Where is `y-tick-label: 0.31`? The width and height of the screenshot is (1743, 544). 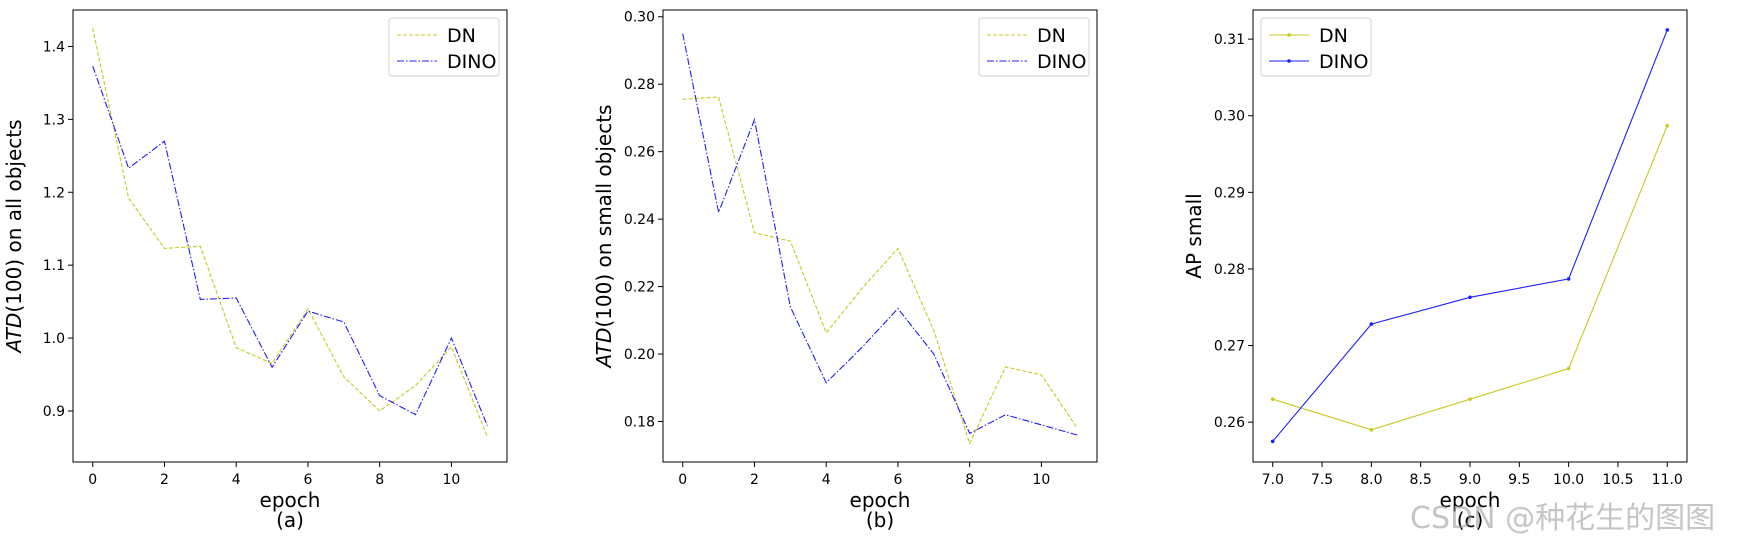 y-tick-label: 0.31 is located at coordinates (1229, 40).